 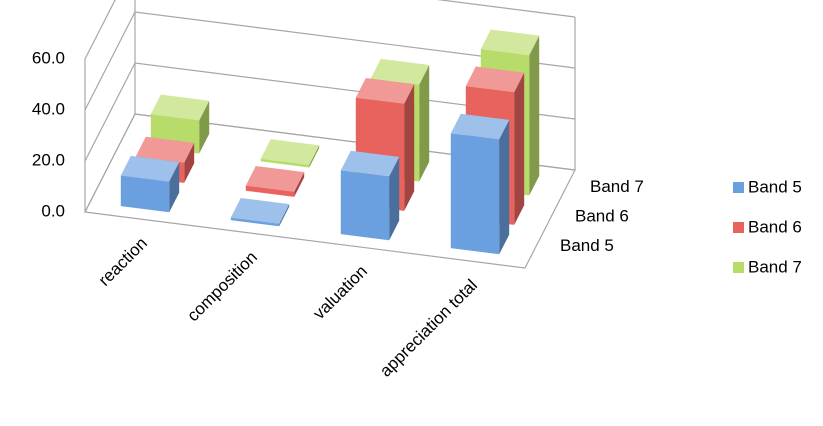 I want to click on depth-label: Band 6, so click(x=602, y=215).